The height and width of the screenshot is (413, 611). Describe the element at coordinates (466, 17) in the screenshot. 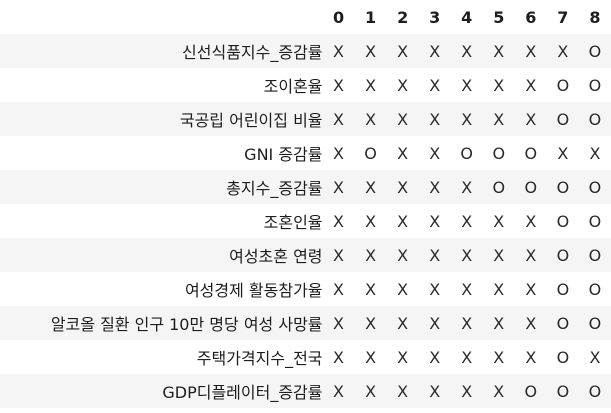

I see `column-header: 4` at that location.